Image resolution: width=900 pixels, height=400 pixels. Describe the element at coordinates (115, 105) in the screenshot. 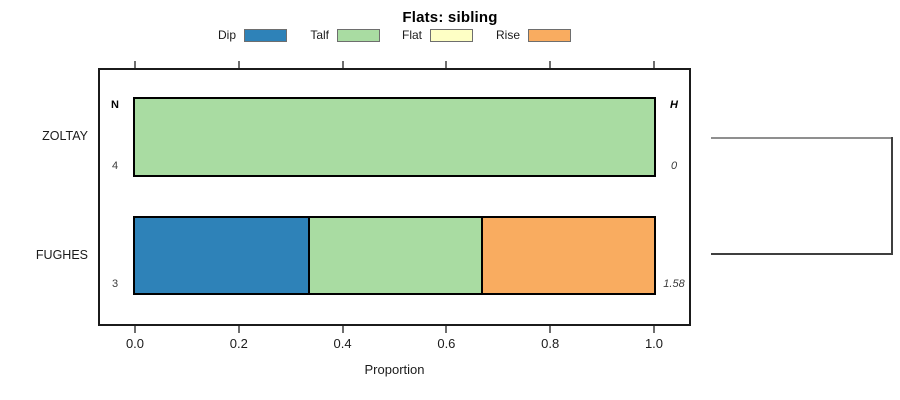

I see `n-column-header: N` at that location.